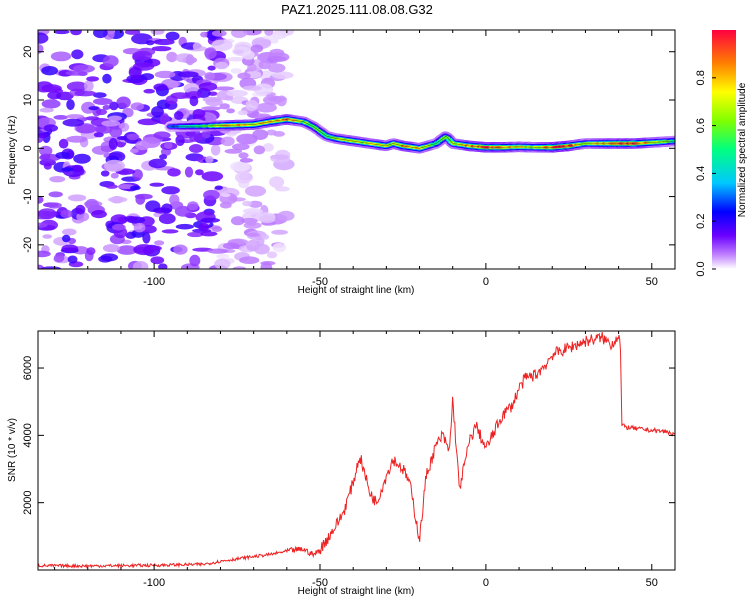 Image resolution: width=750 pixels, height=600 pixels. I want to click on x-tick-label: -50, so click(320, 583).